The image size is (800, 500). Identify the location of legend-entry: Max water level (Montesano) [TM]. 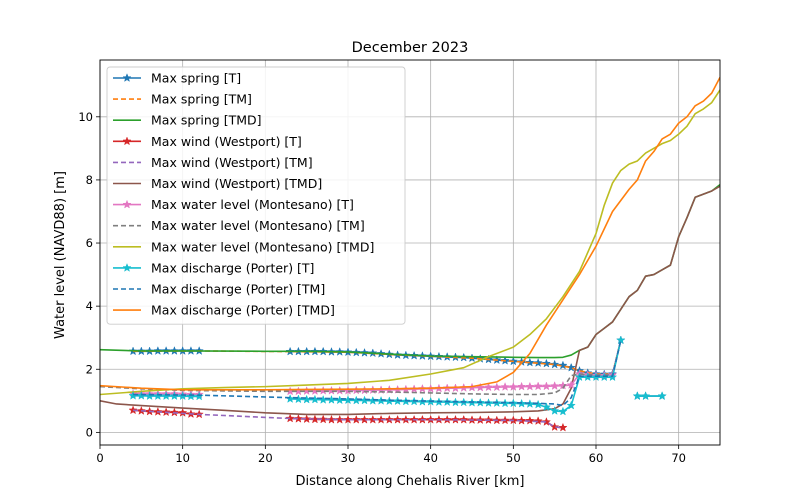
(239, 225).